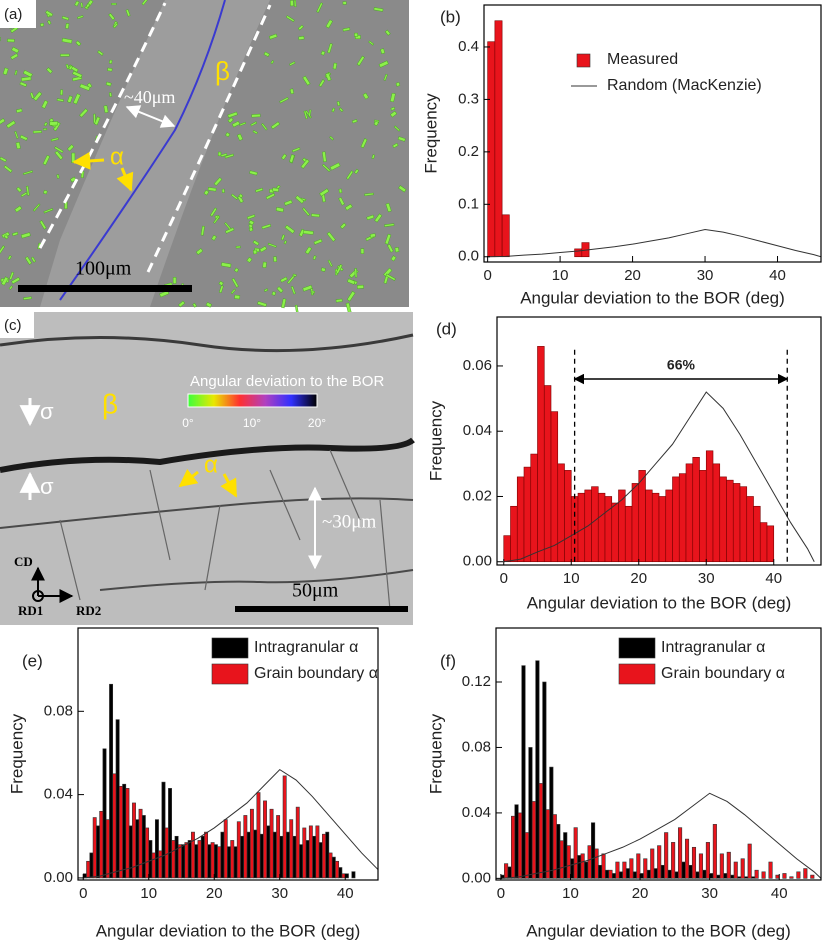 The height and width of the screenshot is (947, 822). What do you see at coordinates (252, 400) in the screenshot?
I see `colorbar` at bounding box center [252, 400].